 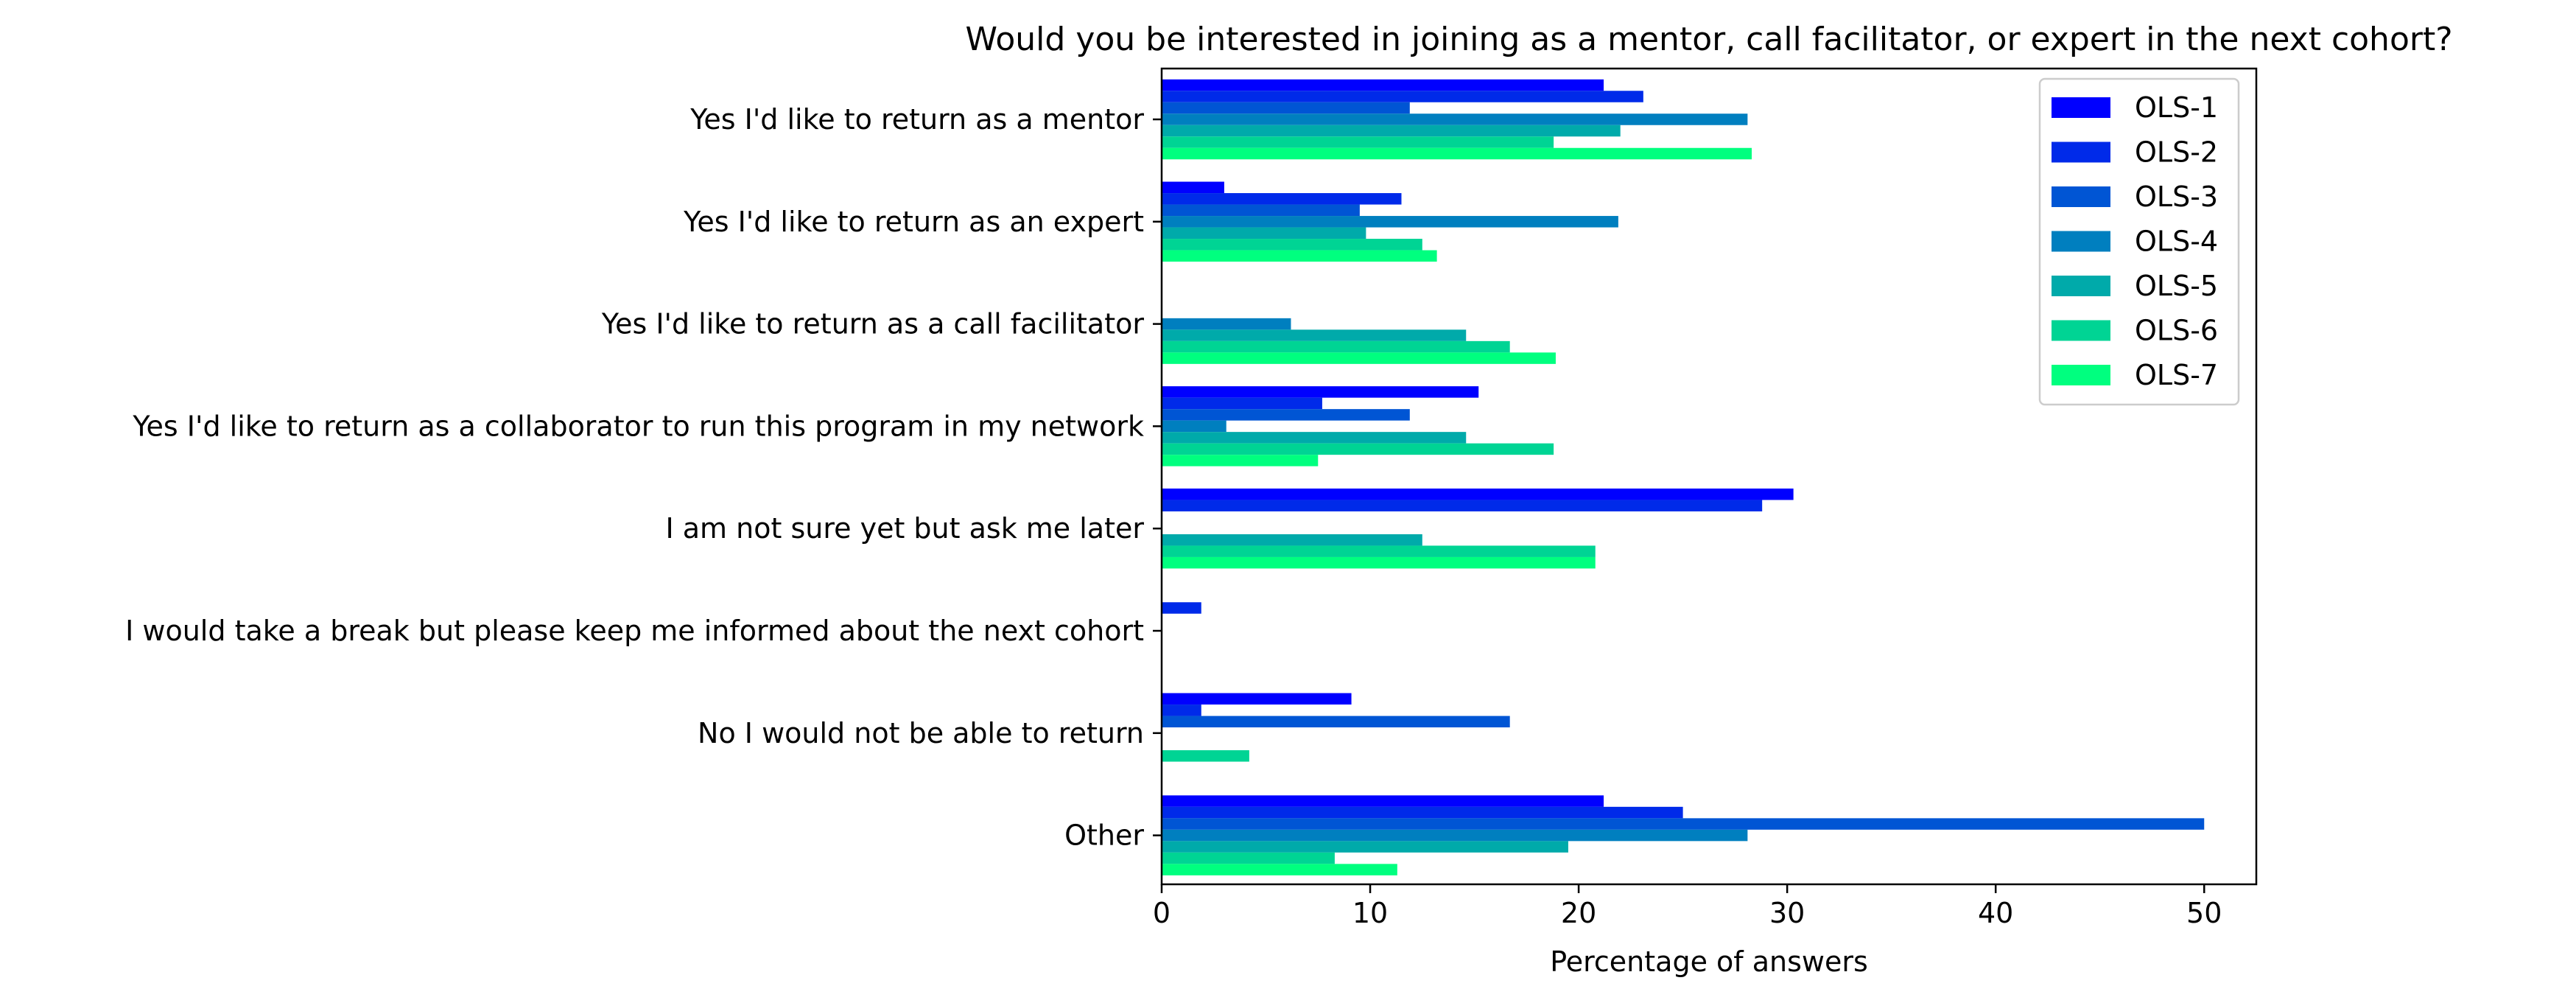 What do you see at coordinates (913, 222) in the screenshot?
I see `y-tick-label: Yes I'd like to return as an expert` at bounding box center [913, 222].